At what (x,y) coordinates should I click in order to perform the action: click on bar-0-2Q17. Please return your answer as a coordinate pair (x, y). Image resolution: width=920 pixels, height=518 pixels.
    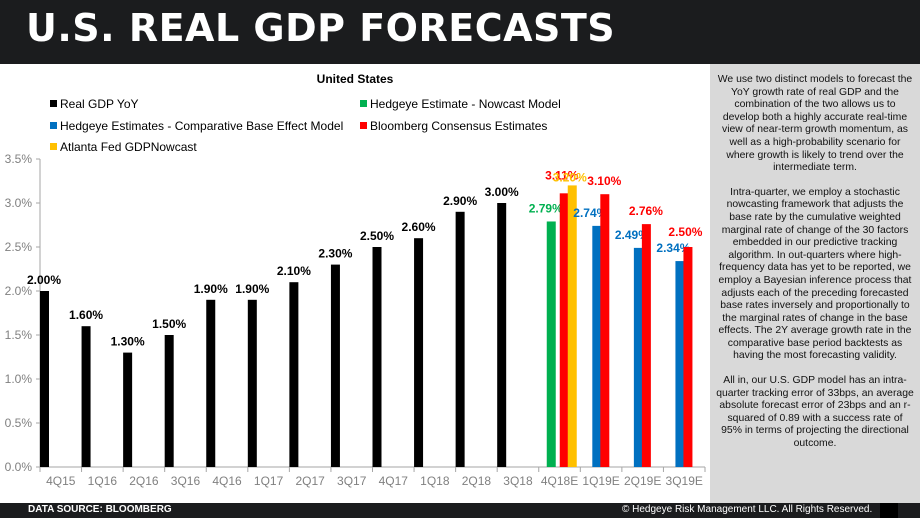
    Looking at the image, I should click on (294, 374).